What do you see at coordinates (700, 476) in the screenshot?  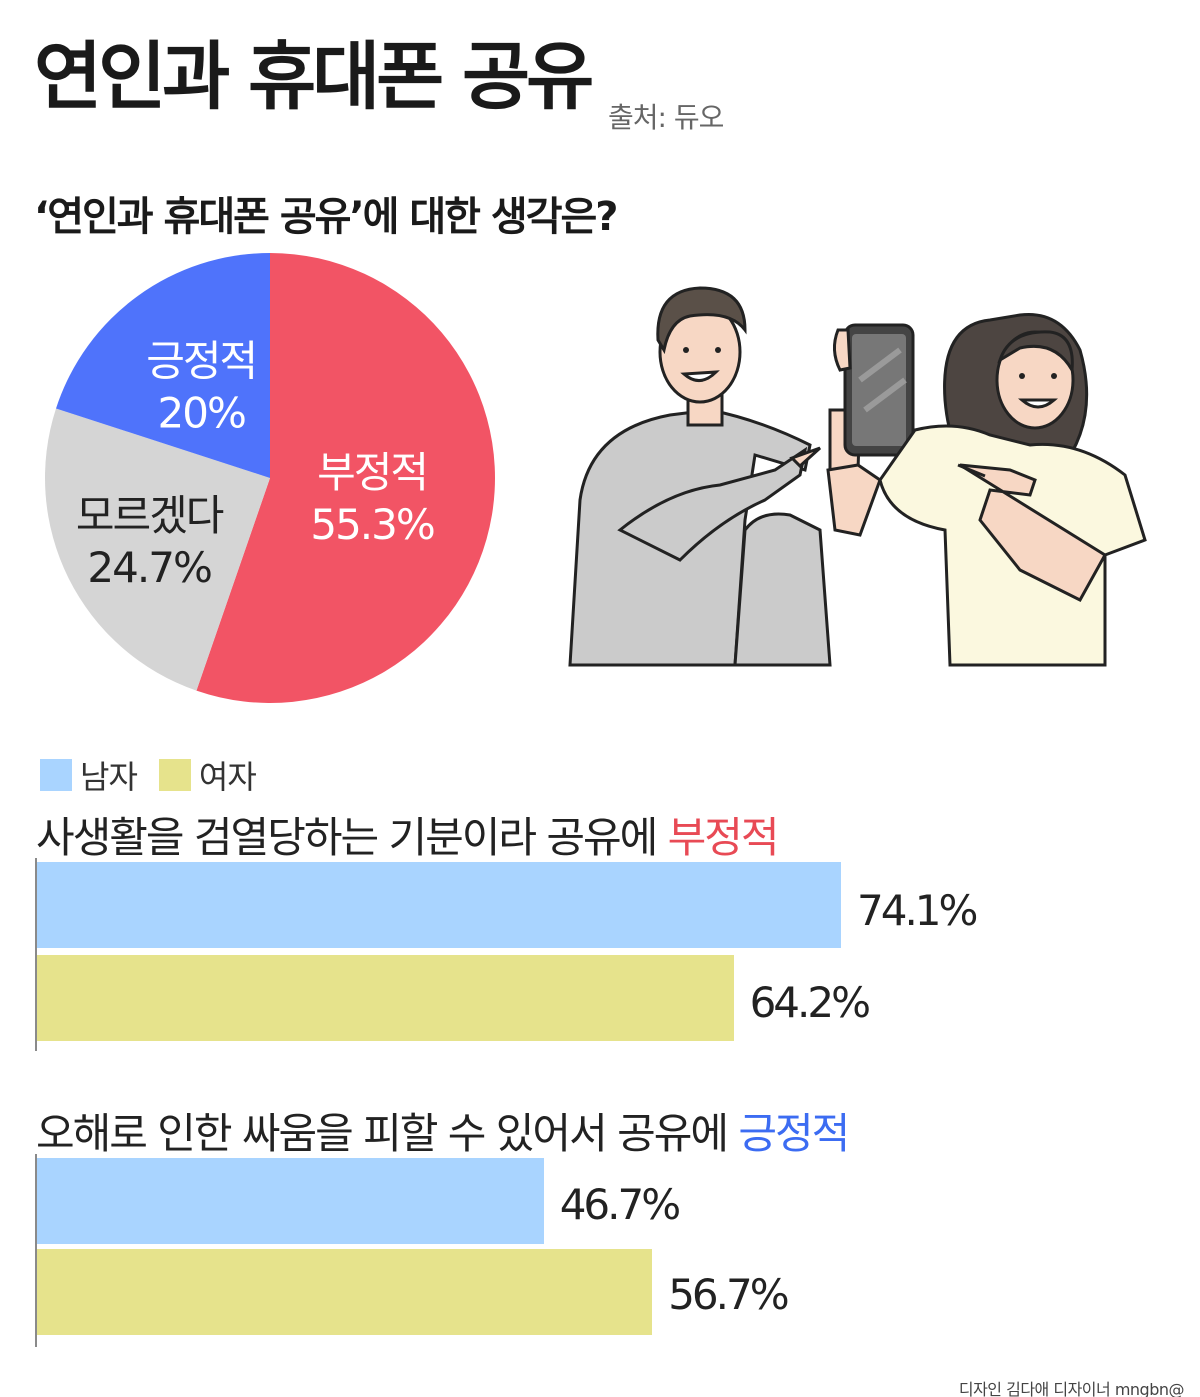 I see `man-illustration` at bounding box center [700, 476].